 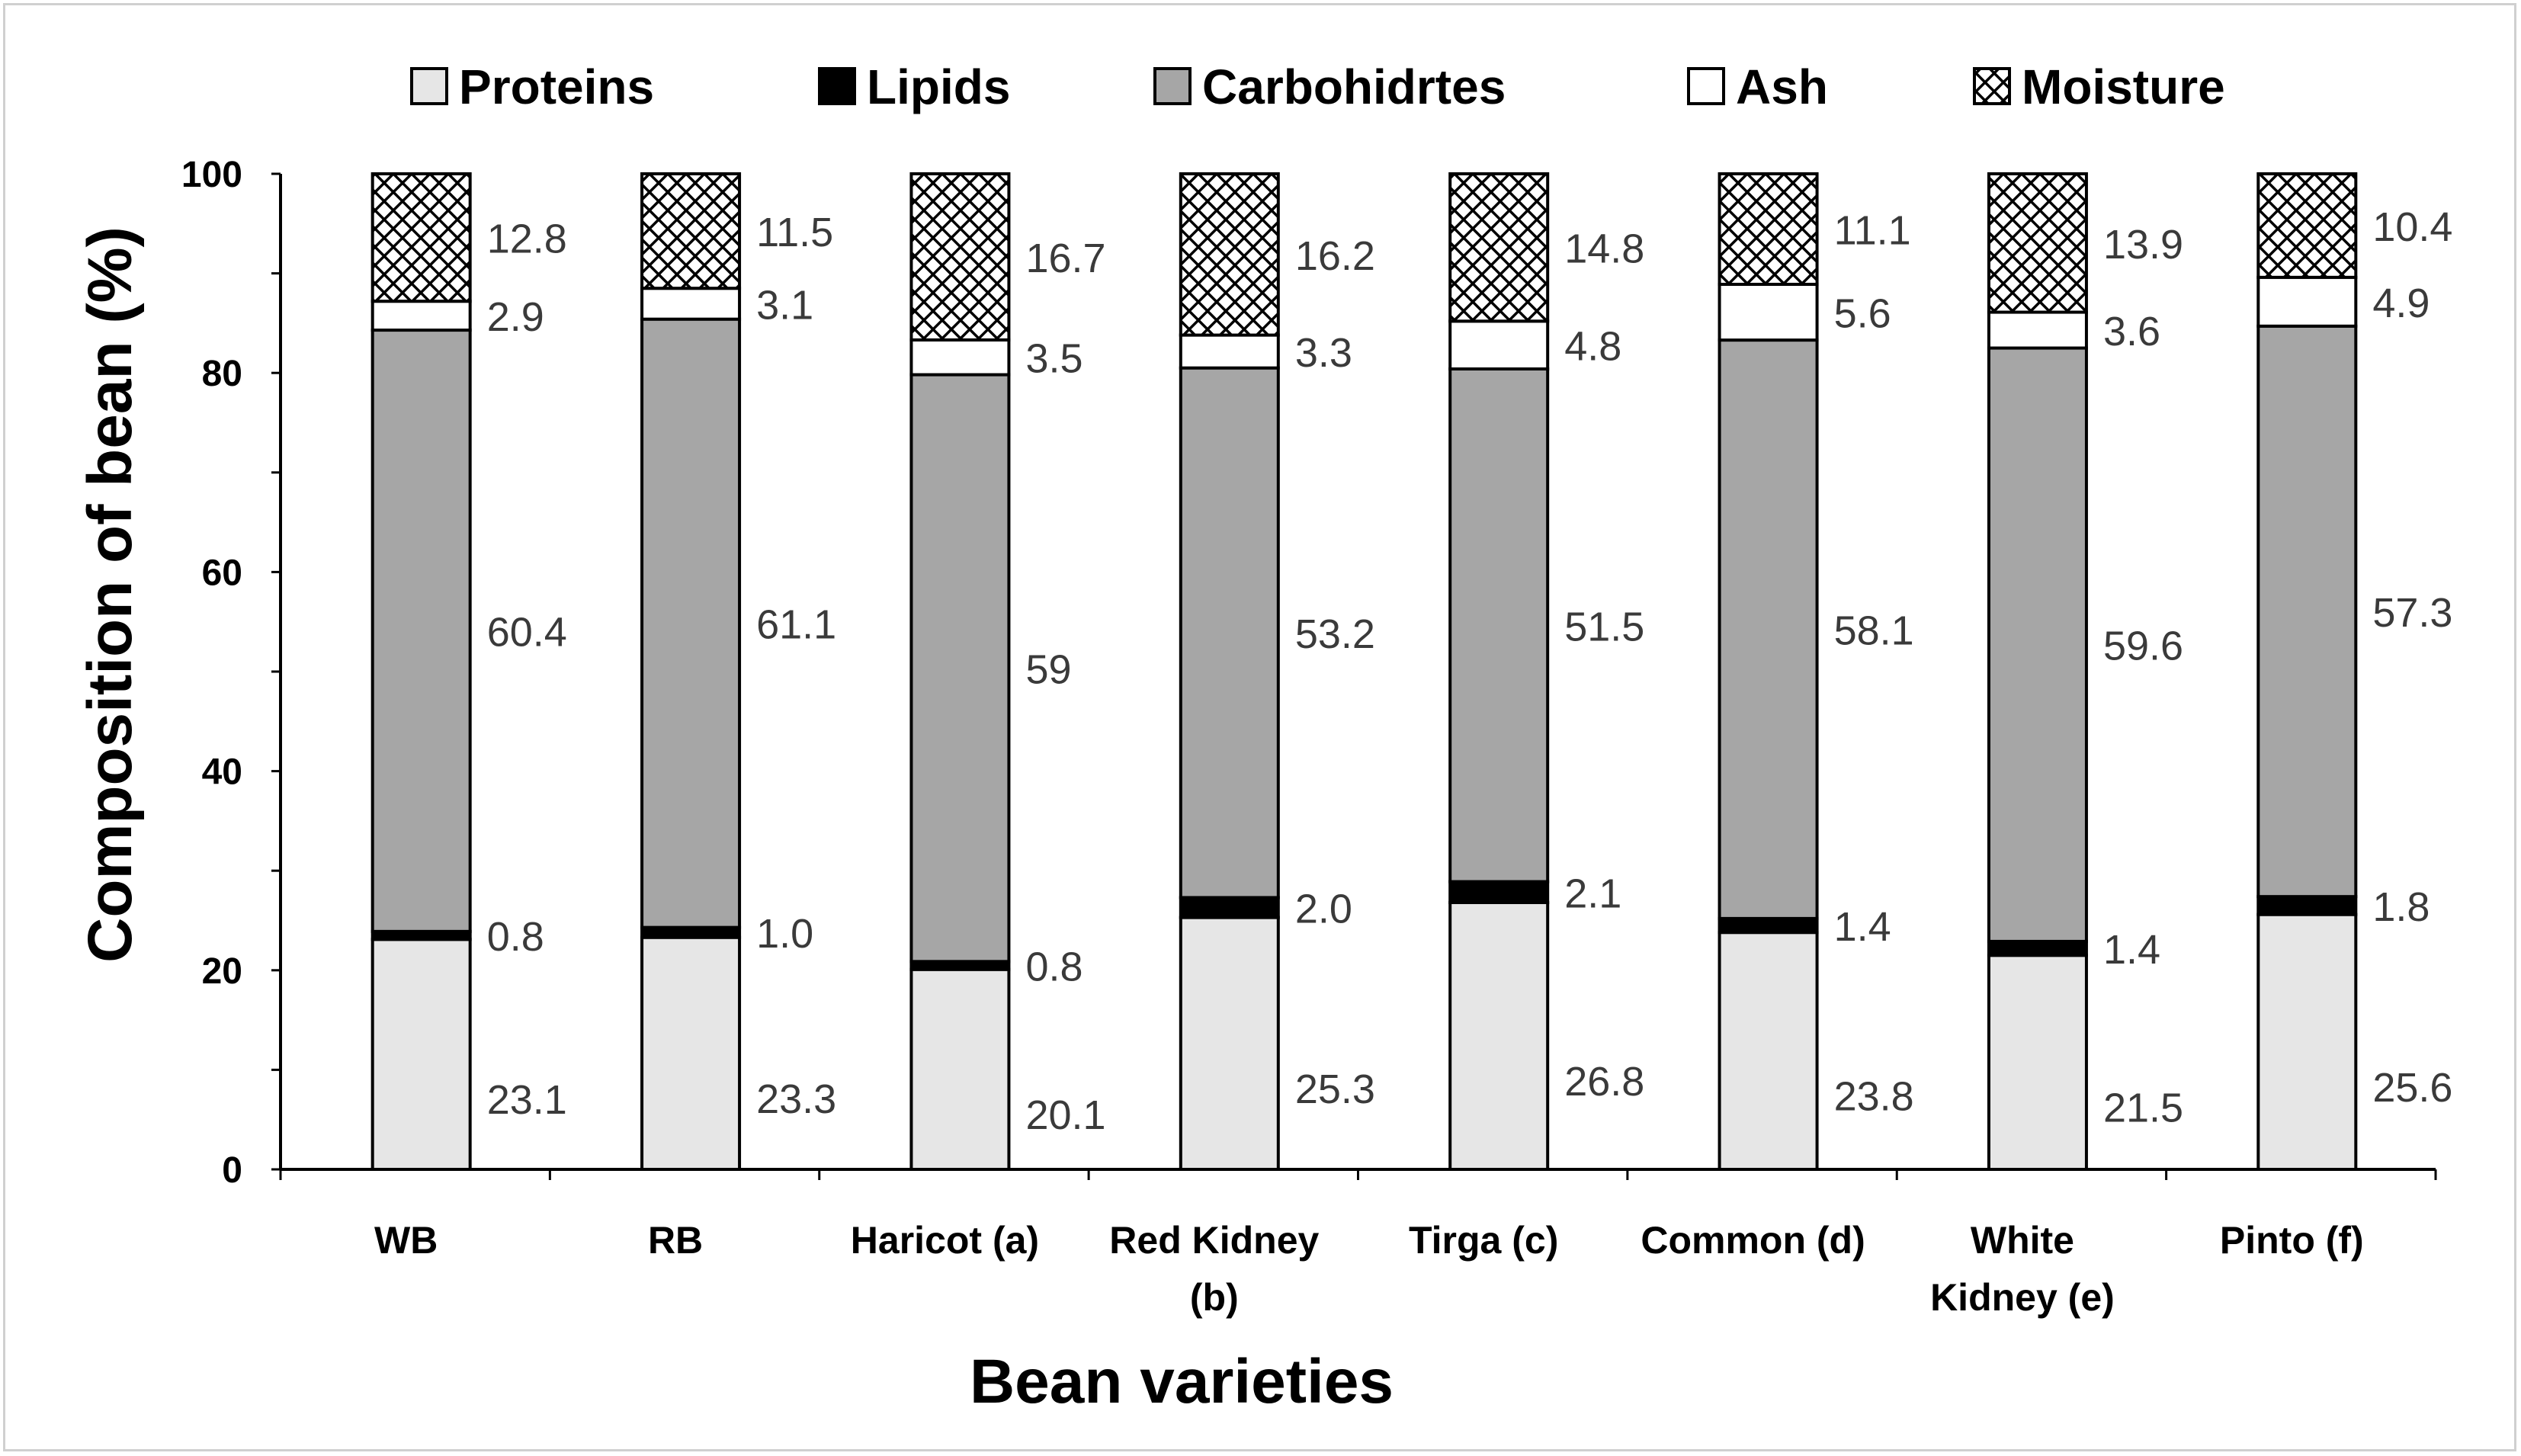 I want to click on x-category-label: Kidney (e), so click(x=2023, y=1297).